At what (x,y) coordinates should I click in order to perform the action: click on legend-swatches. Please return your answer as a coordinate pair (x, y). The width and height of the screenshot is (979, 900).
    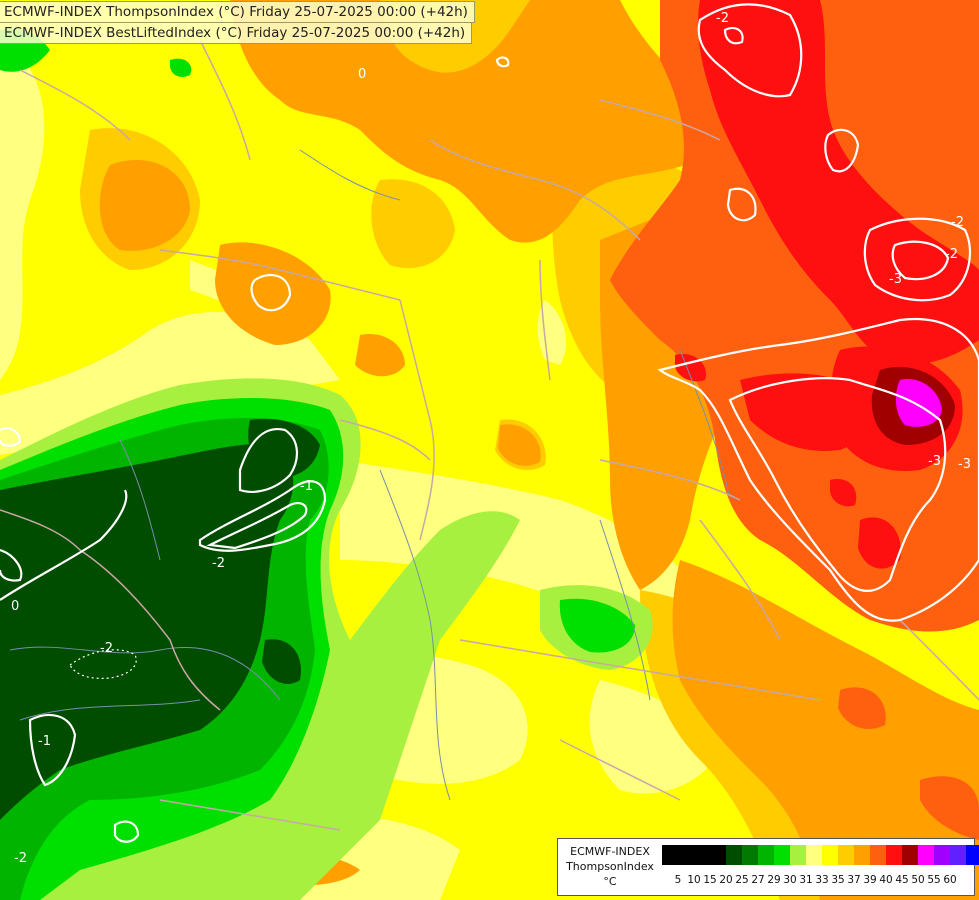
    Looking at the image, I should click on (820, 855).